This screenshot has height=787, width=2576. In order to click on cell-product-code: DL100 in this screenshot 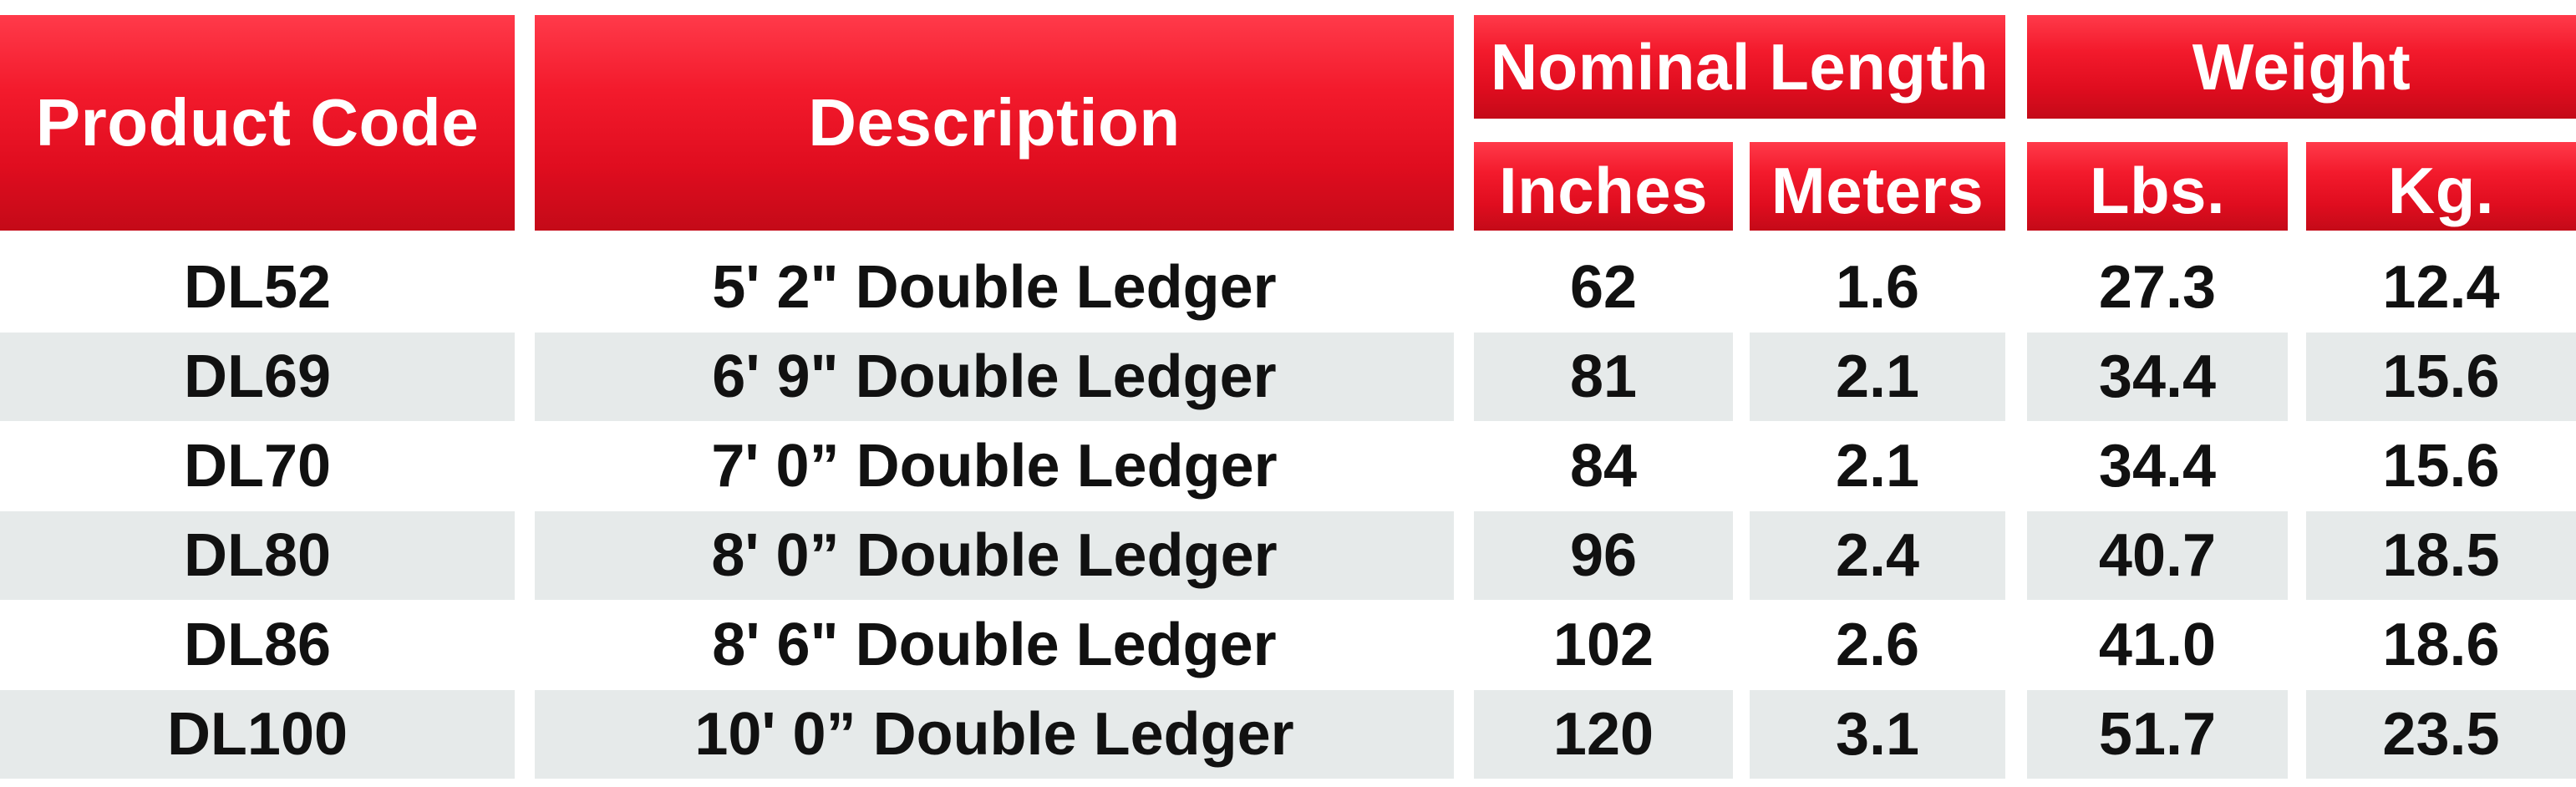, I will do `click(257, 734)`.